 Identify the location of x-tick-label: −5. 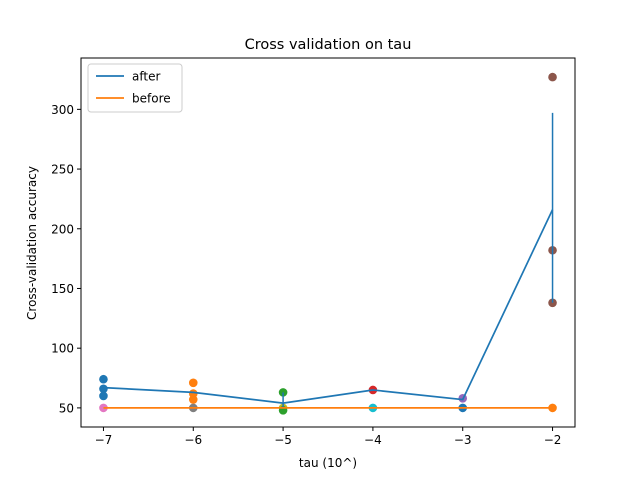
(283, 440).